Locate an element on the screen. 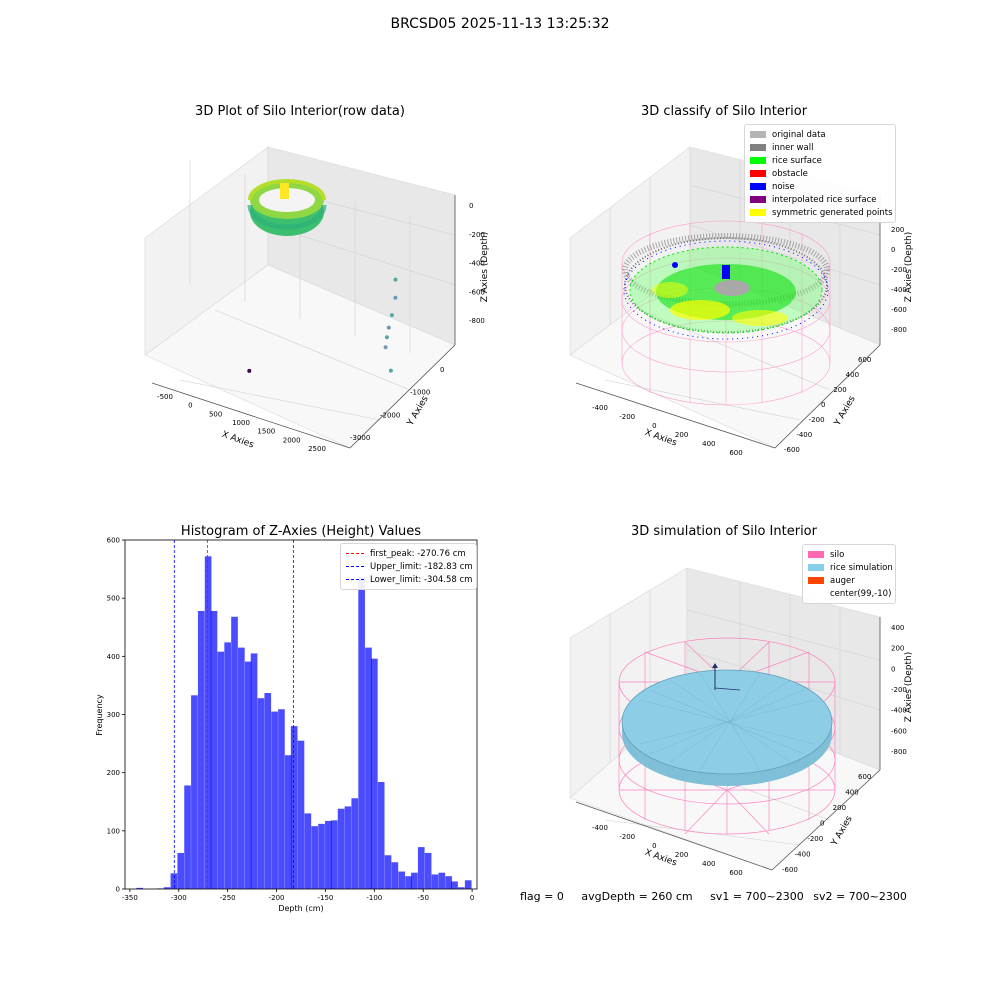  status-avg-depth: avgDepth = 260 cm is located at coordinates (637, 896).